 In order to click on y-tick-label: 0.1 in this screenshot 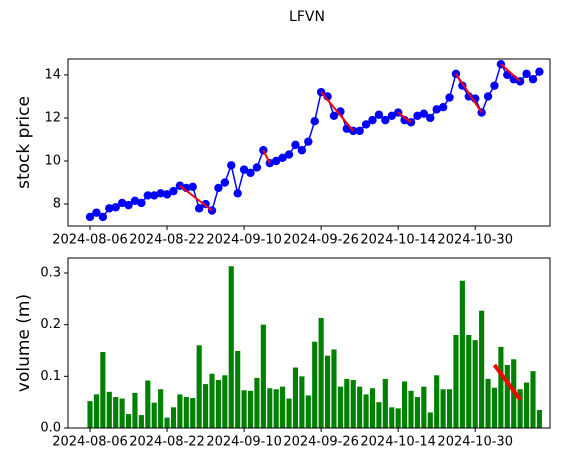, I will do `click(50, 376)`.